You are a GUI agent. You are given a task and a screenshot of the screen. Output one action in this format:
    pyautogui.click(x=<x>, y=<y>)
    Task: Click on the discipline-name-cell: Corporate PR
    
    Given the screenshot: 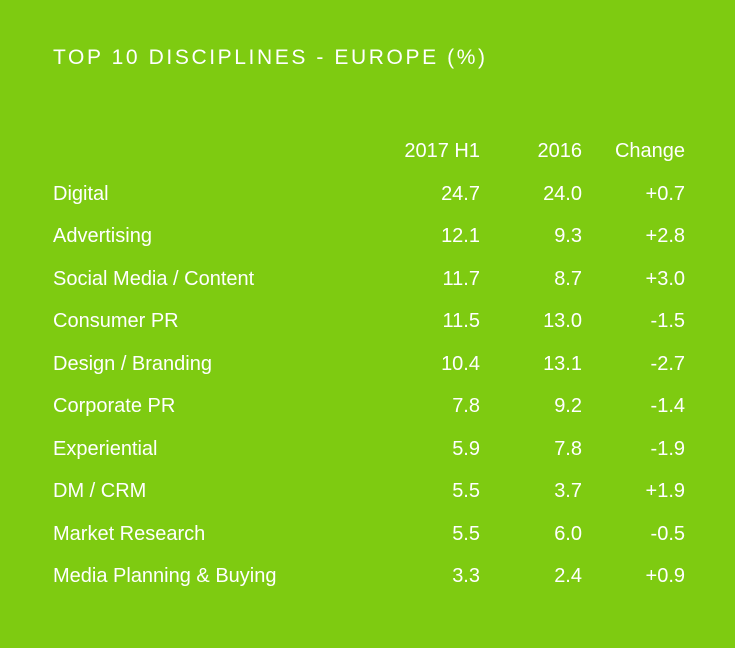 What is the action you would take?
    pyautogui.click(x=114, y=406)
    